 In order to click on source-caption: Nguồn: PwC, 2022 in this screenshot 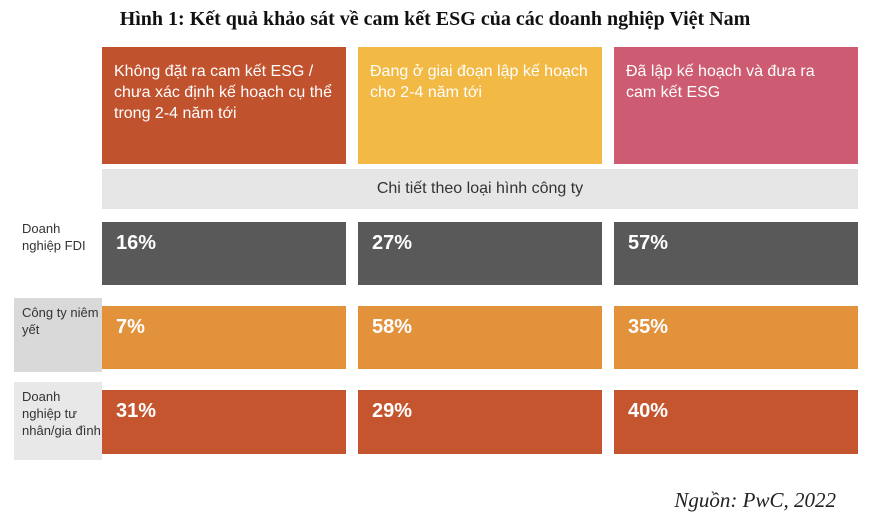, I will do `click(755, 500)`.